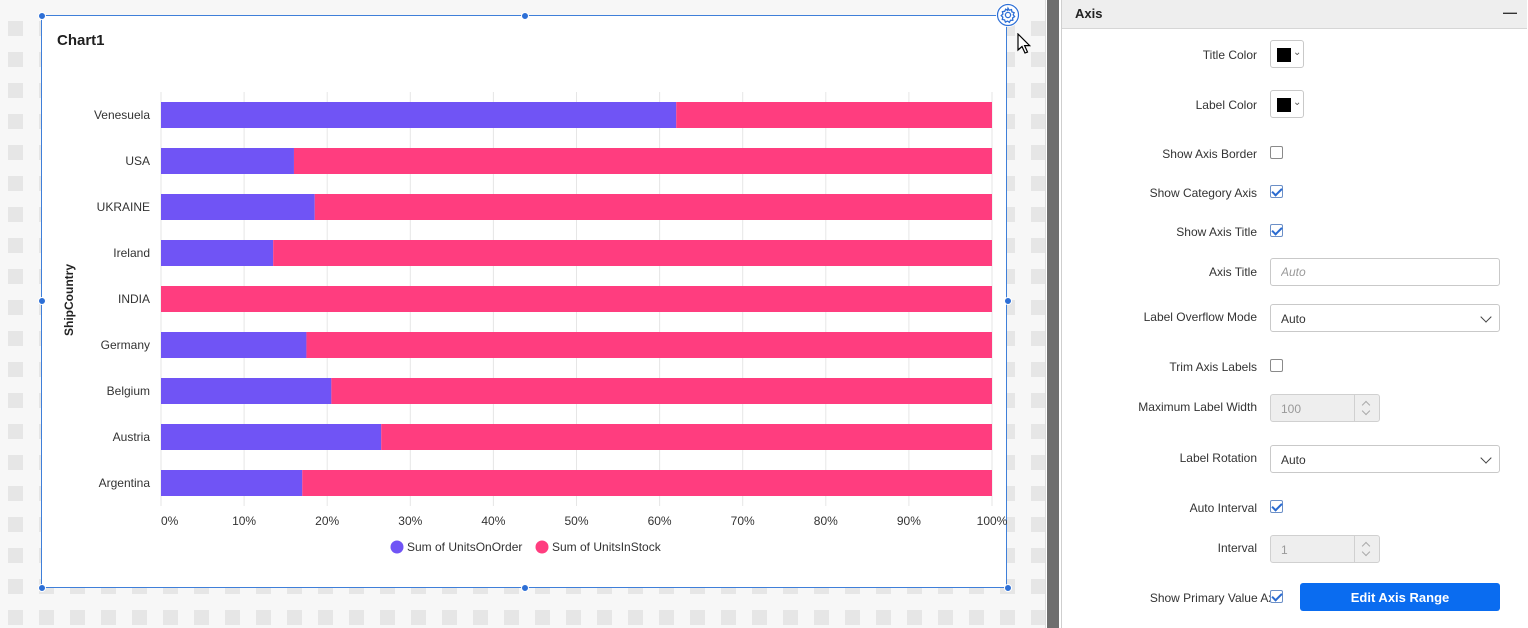  I want to click on resize-handle-bottom-right, so click(1008, 588).